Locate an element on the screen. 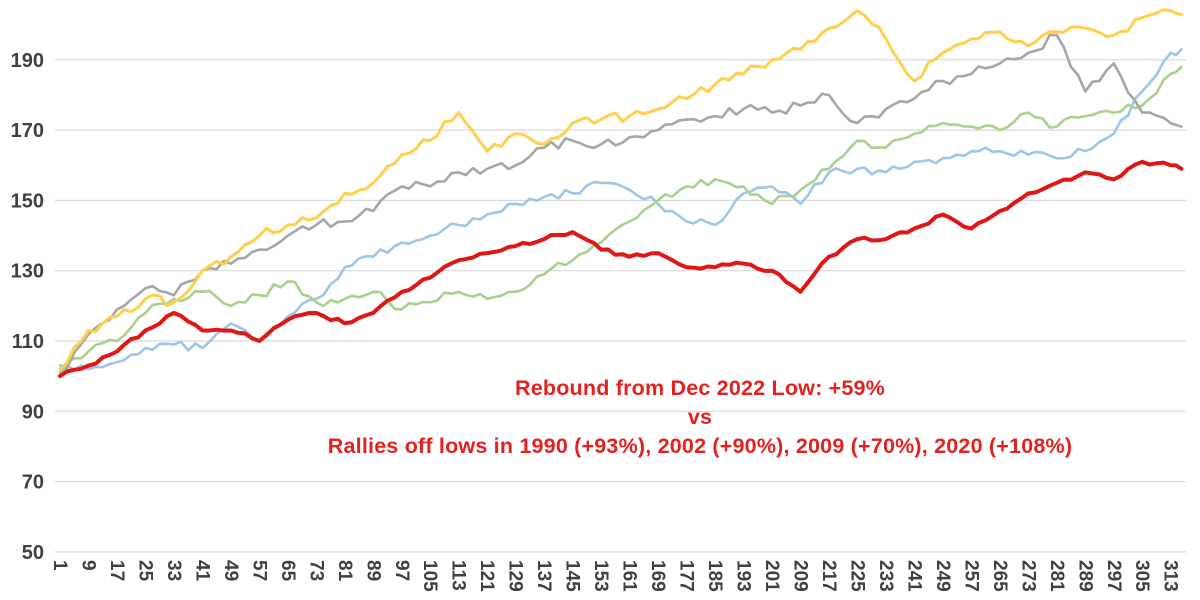 Image resolution: width=1200 pixels, height=600 pixels. x-axis-tick-label: 129 is located at coordinates (515, 576).